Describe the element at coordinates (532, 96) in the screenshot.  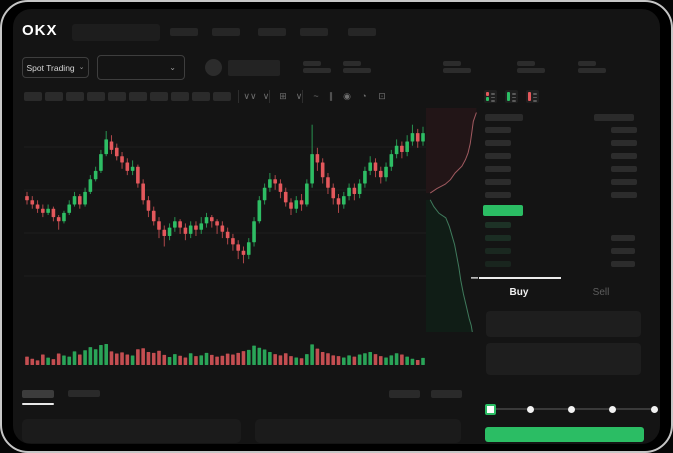
I see `orderbook-asks-icon` at that location.